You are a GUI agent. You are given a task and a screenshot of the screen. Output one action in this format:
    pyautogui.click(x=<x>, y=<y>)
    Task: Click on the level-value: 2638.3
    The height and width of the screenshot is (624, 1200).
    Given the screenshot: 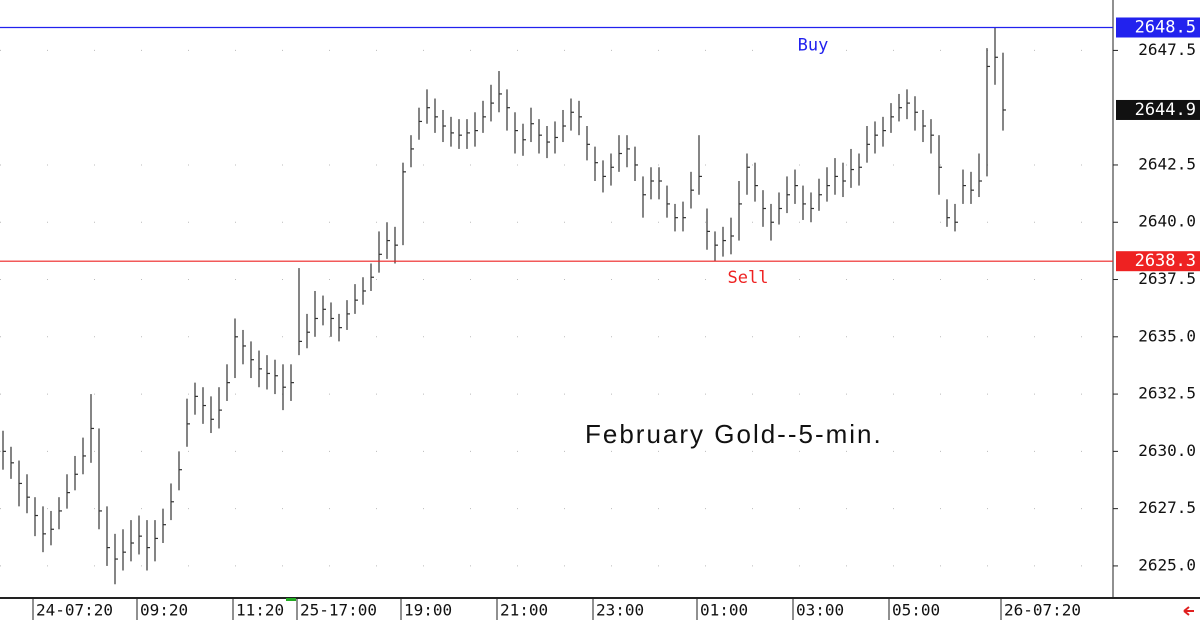 What is the action you would take?
    pyautogui.click(x=1165, y=261)
    